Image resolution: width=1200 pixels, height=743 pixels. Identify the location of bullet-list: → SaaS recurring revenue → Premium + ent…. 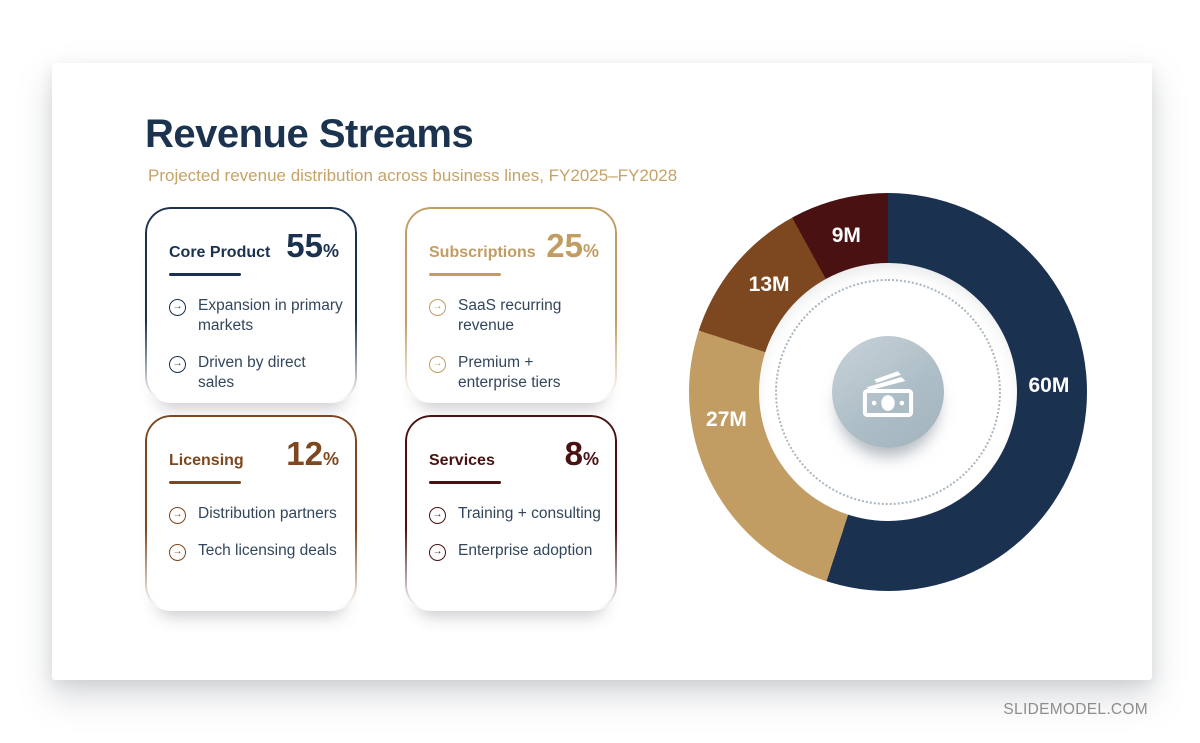
(511, 335).